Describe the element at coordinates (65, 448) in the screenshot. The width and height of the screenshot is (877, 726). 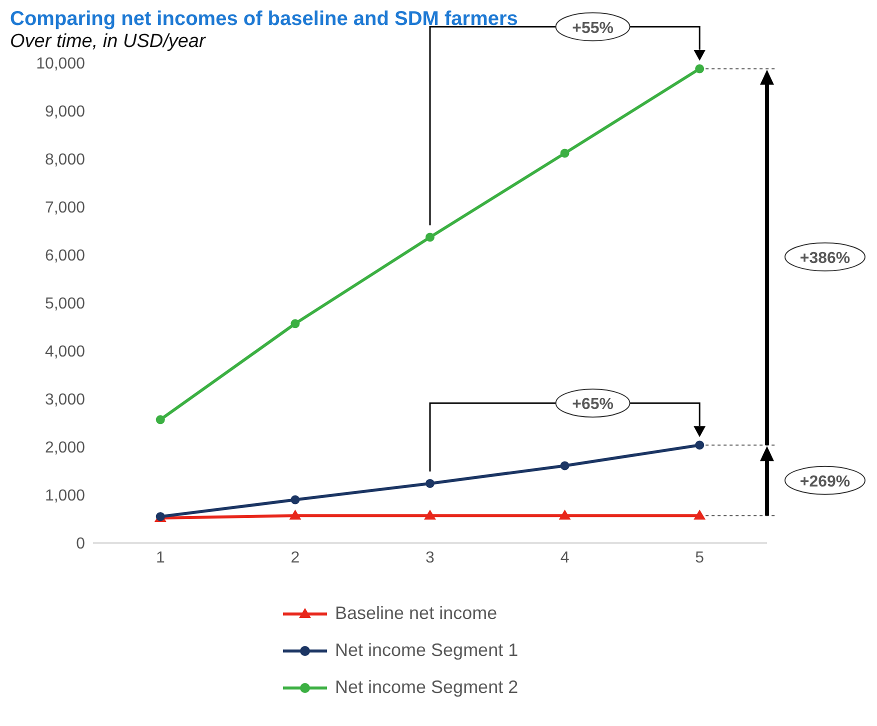
I see `y-tick-label: 2,000` at that location.